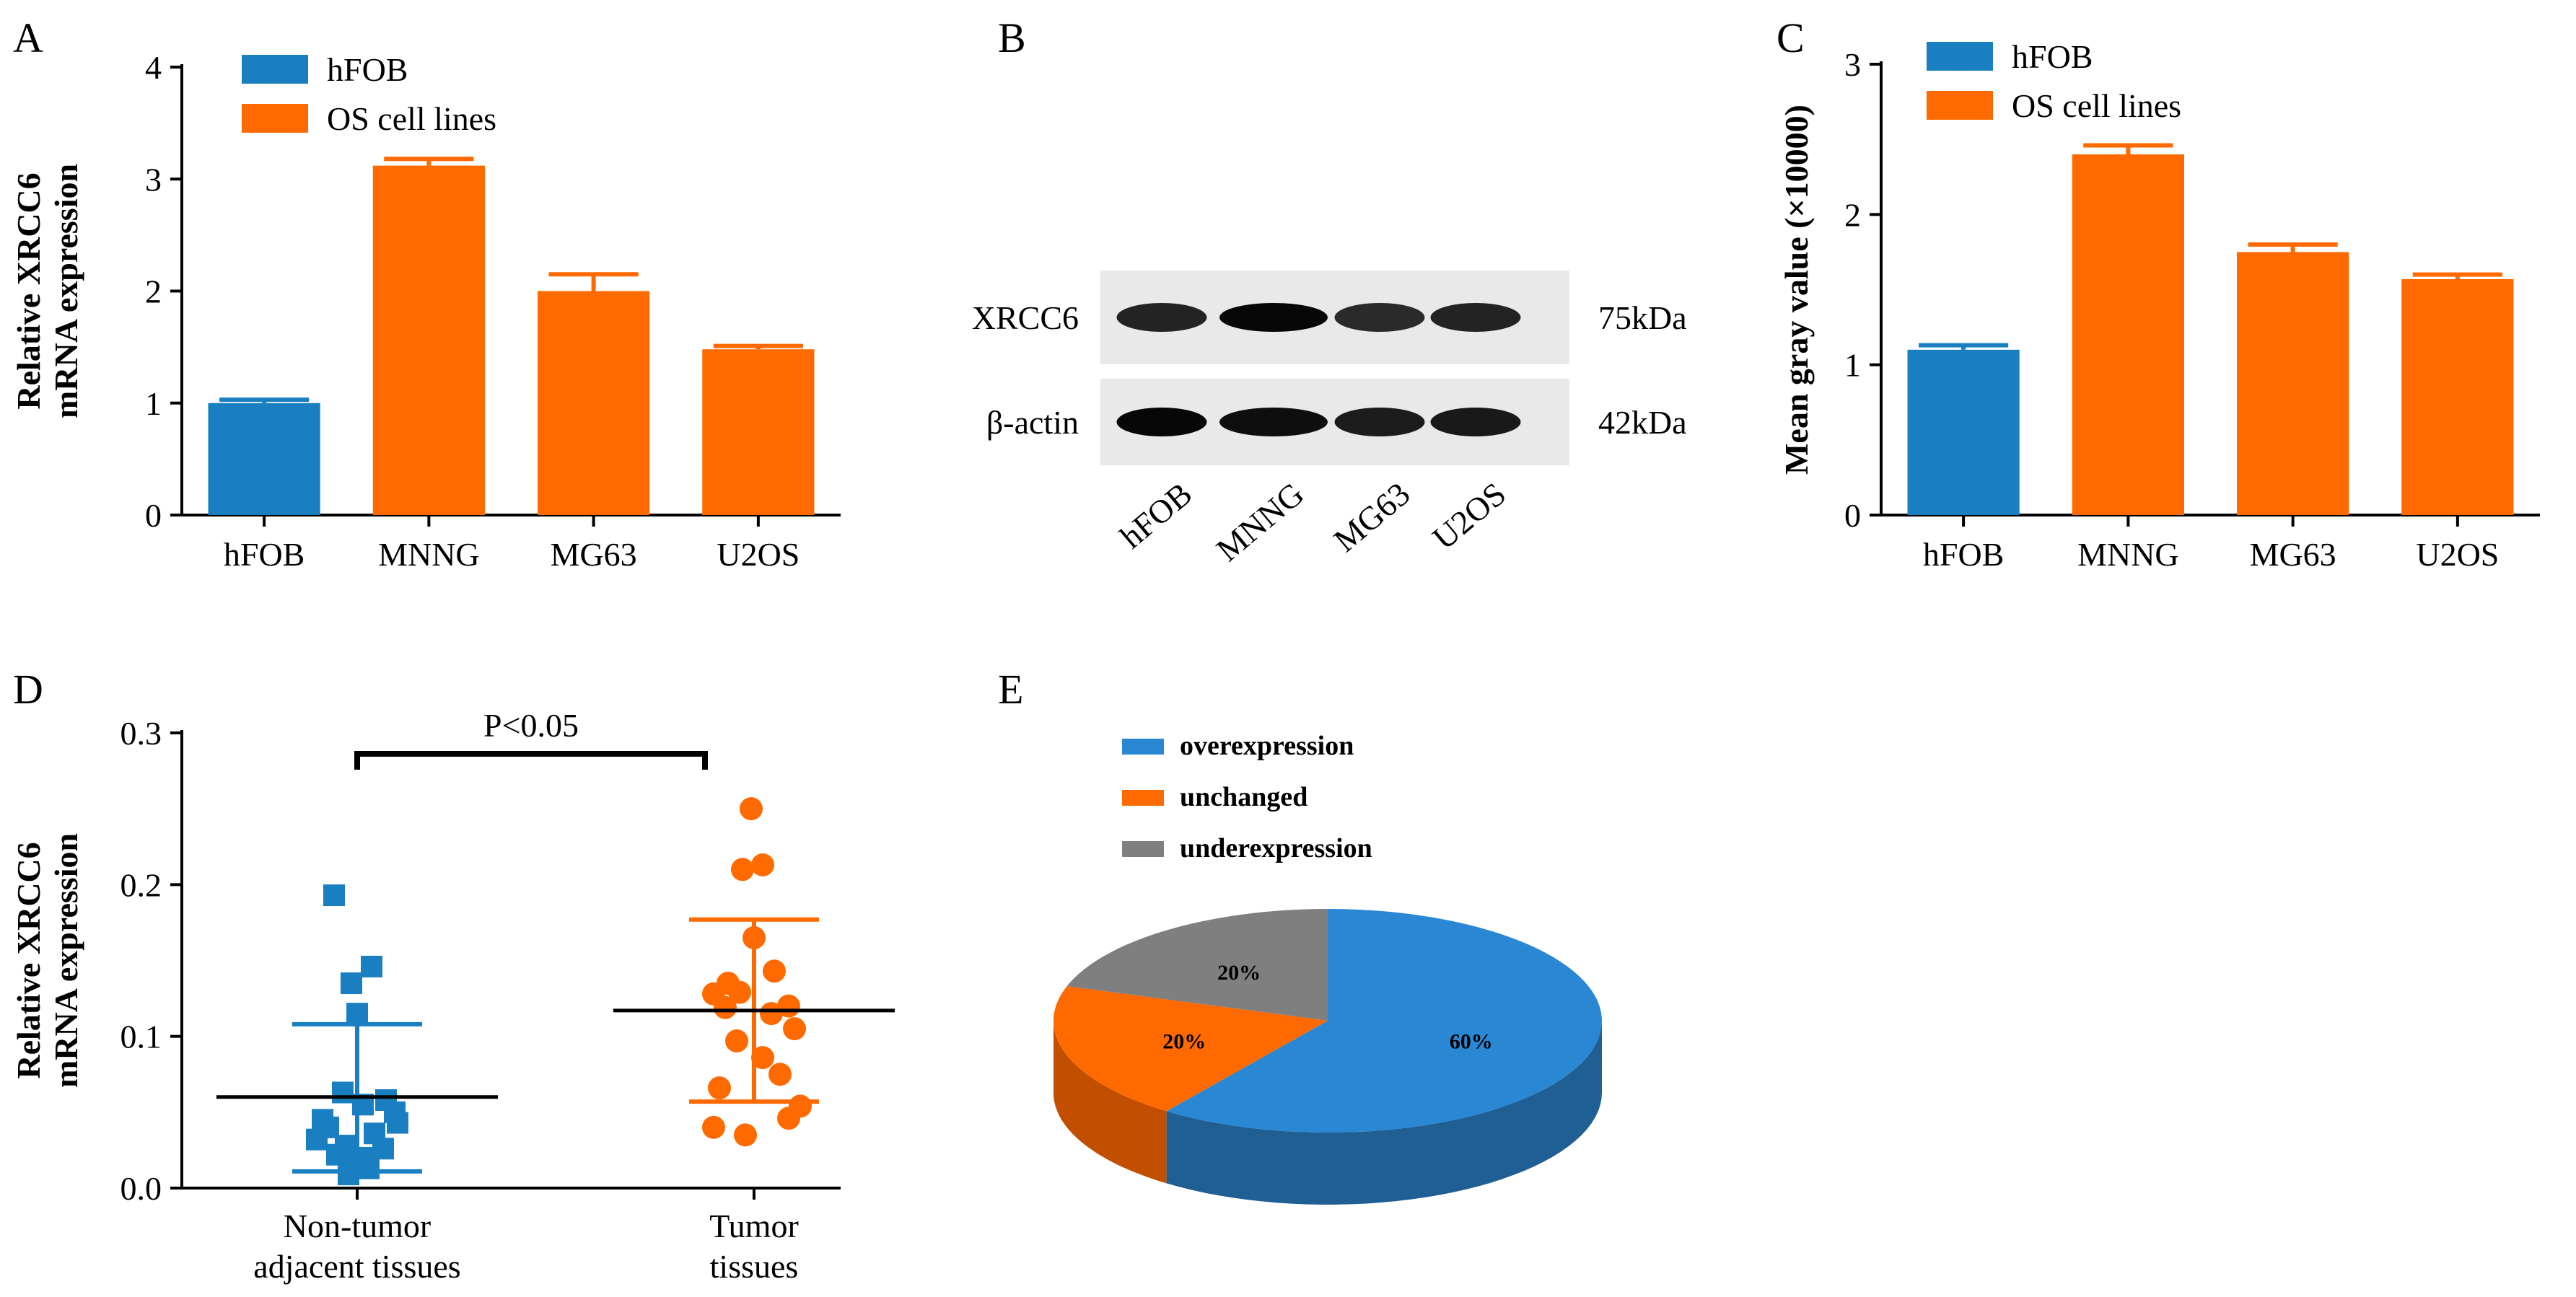 This screenshot has height=1297, width=2576. What do you see at coordinates (1643, 317) in the screenshot?
I see `blot-size-label: 75kDa` at bounding box center [1643, 317].